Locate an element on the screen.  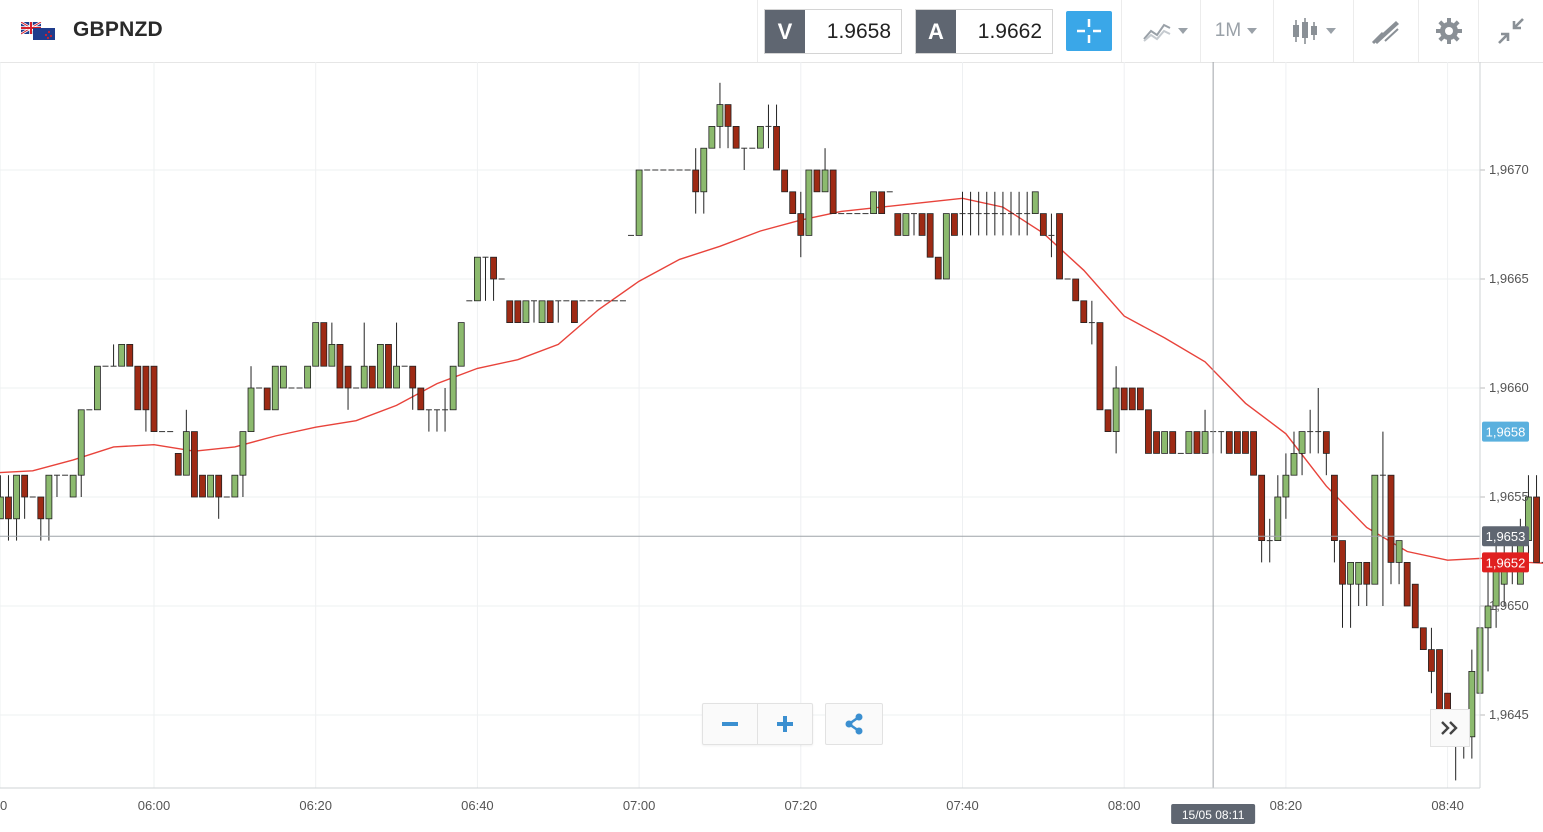
timeframe-button: 1M is located at coordinates (1236, 31).